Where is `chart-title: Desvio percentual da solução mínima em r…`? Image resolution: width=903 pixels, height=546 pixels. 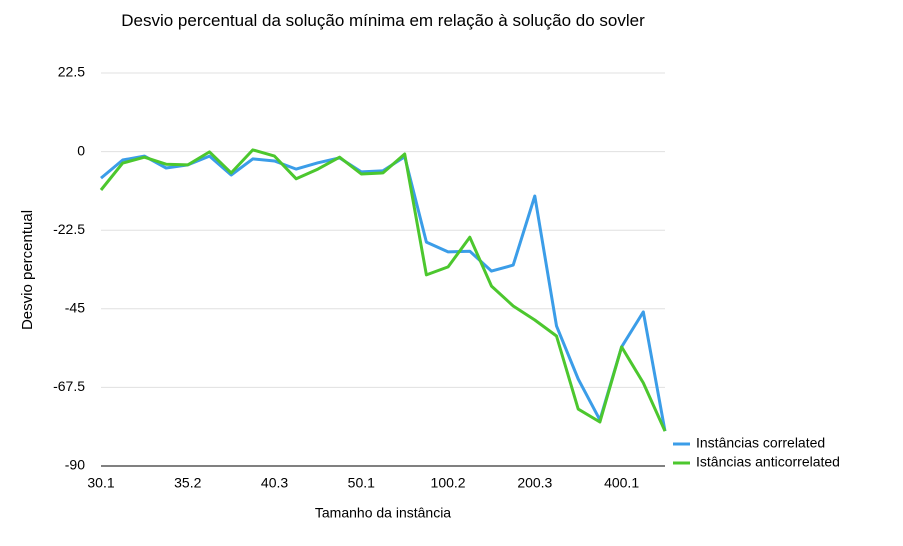
chart-title: Desvio percentual da solução mínima em r… is located at coordinates (383, 20).